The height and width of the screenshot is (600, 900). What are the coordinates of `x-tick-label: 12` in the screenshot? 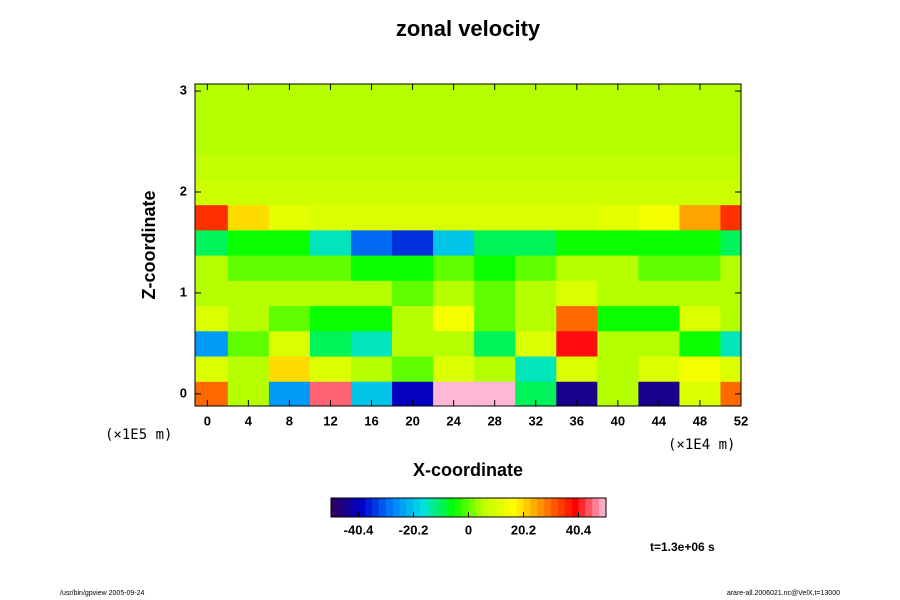 It's located at (330, 420).